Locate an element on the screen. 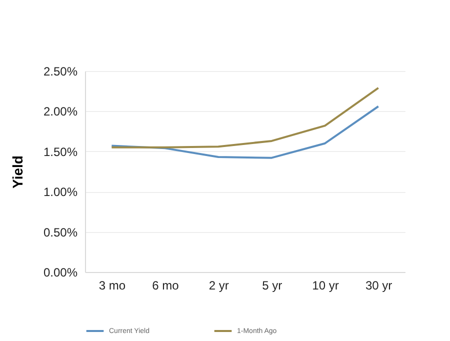 The height and width of the screenshot is (341, 450). y-tick-label: 2.00% is located at coordinates (60, 111).